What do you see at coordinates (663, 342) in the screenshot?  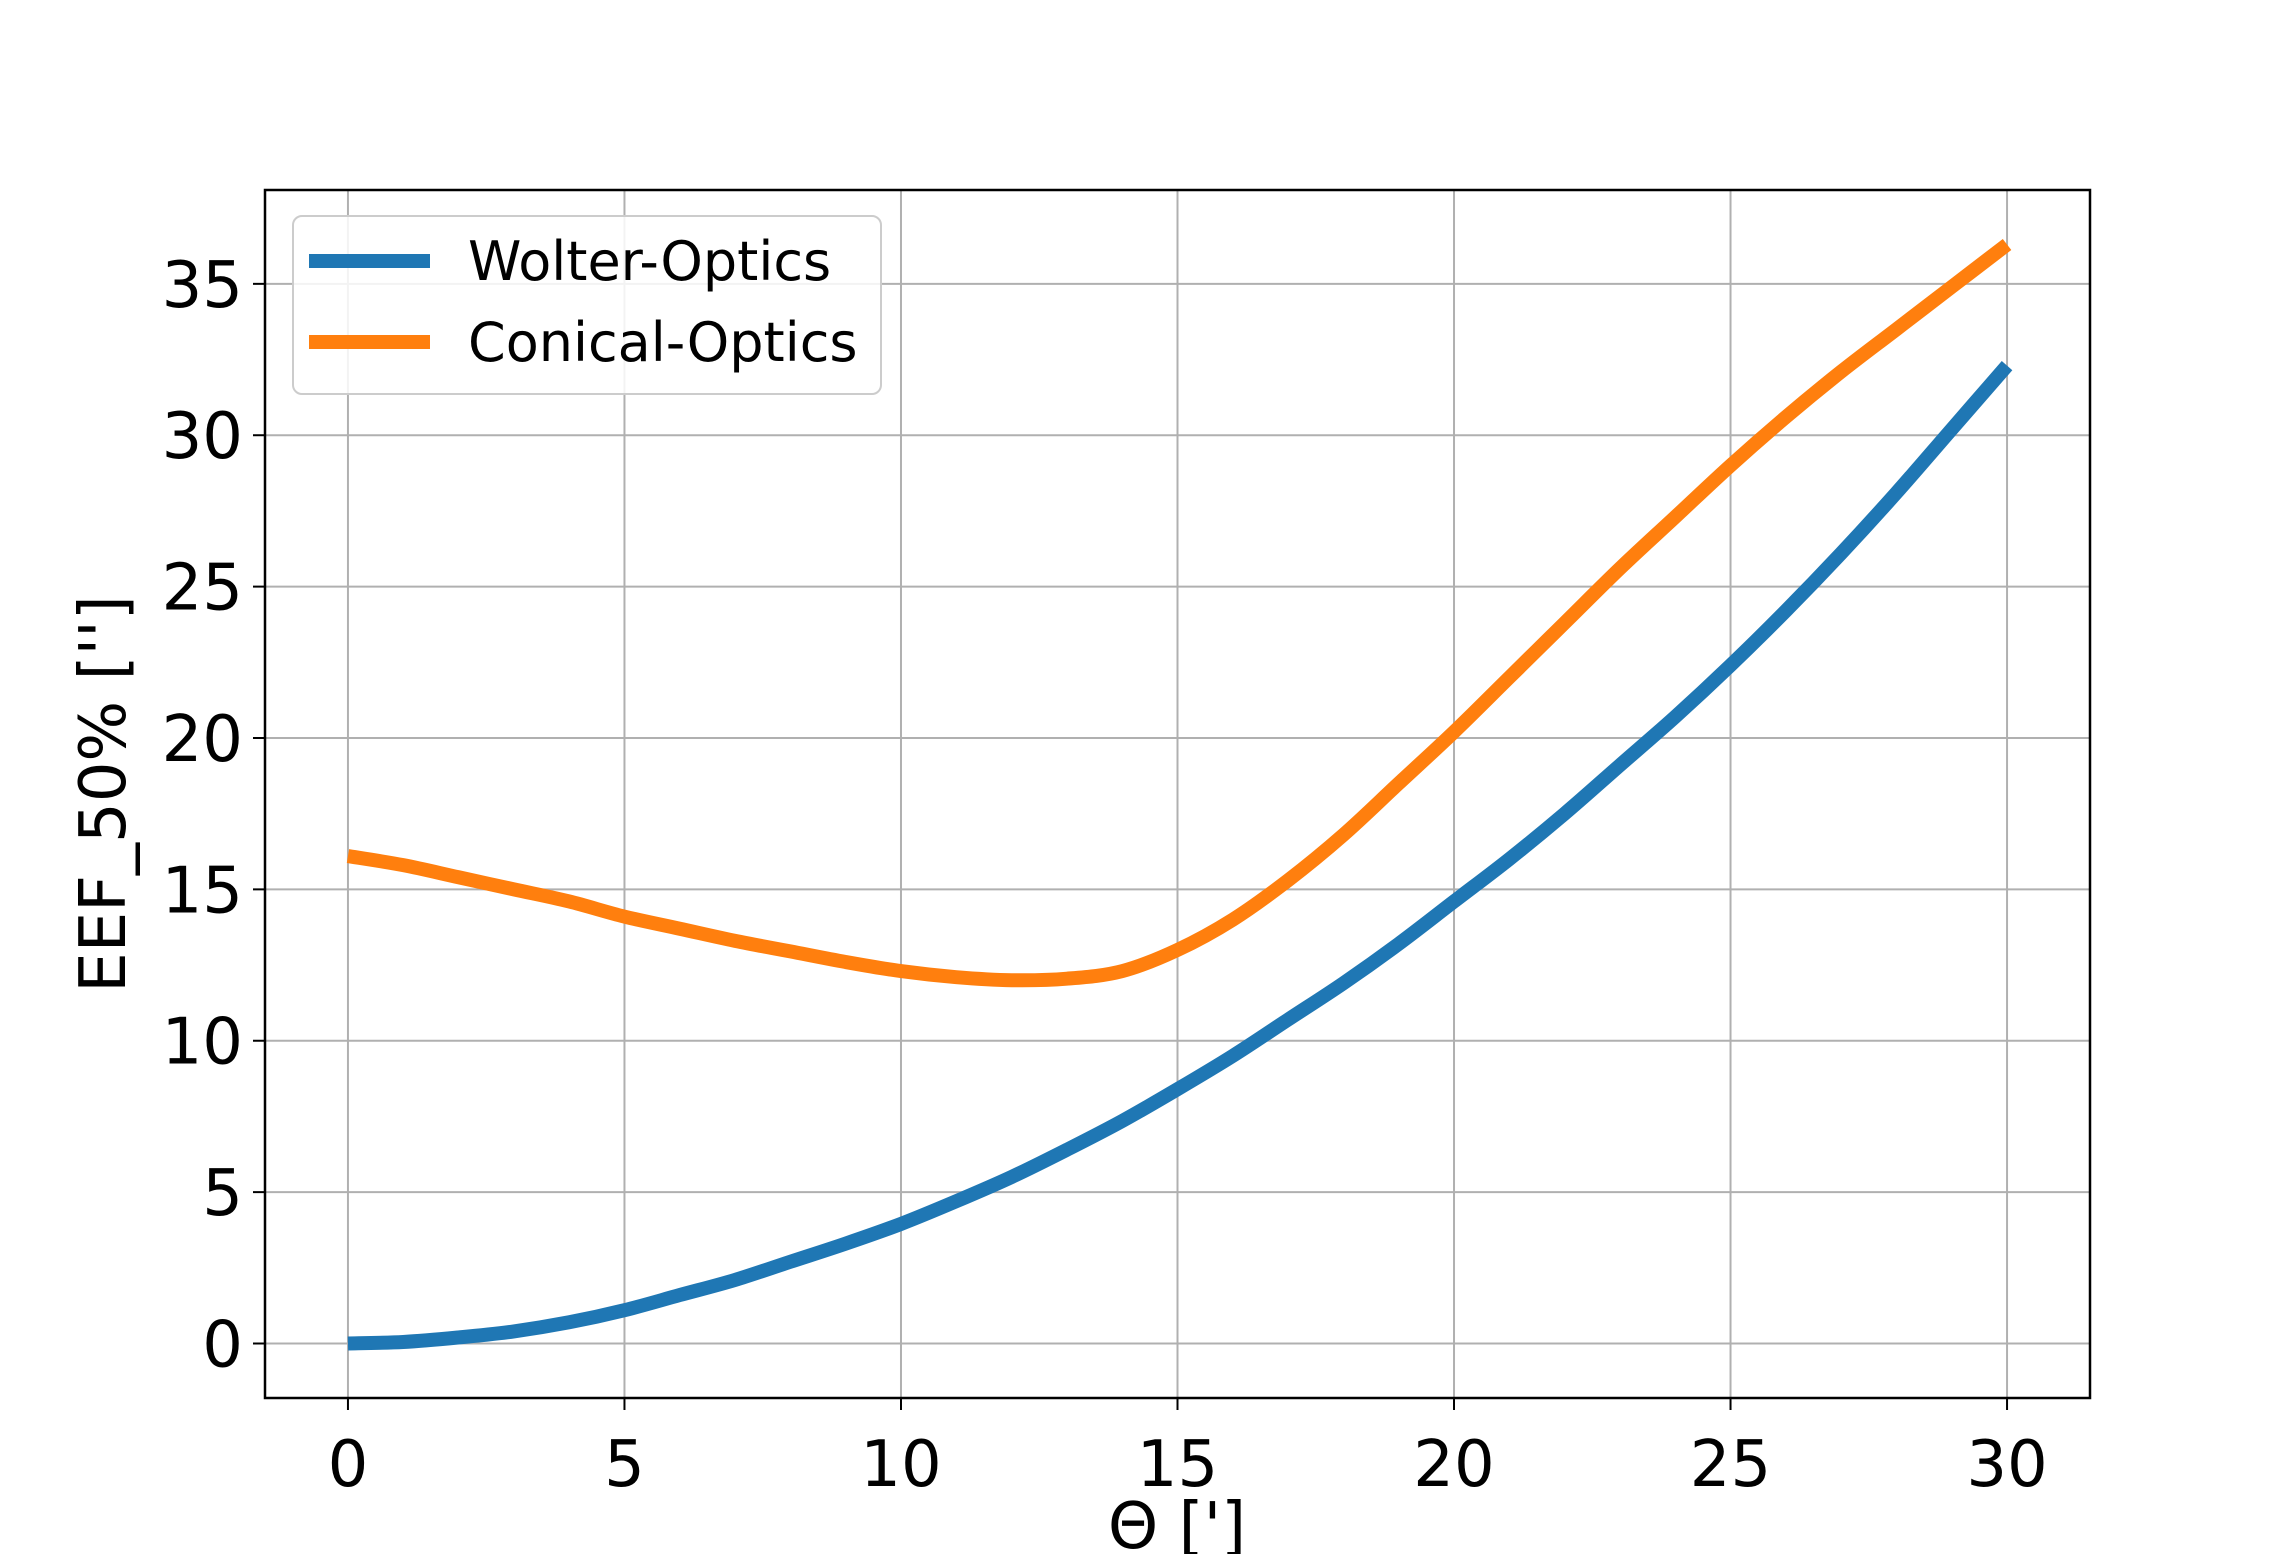 I see `legend-label-conical-optics: Conical-Optics` at bounding box center [663, 342].